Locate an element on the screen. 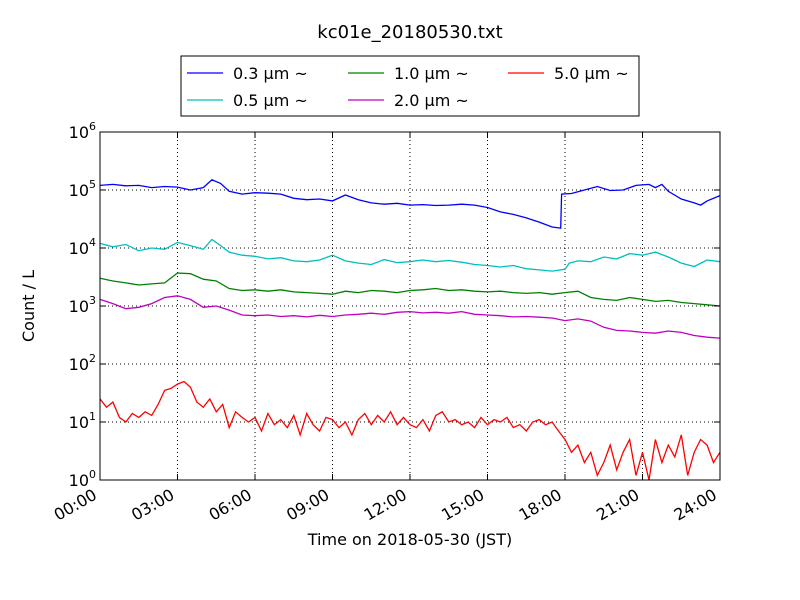 The width and height of the screenshot is (800, 600). y-tick-label: 10⁴ is located at coordinates (82, 247).